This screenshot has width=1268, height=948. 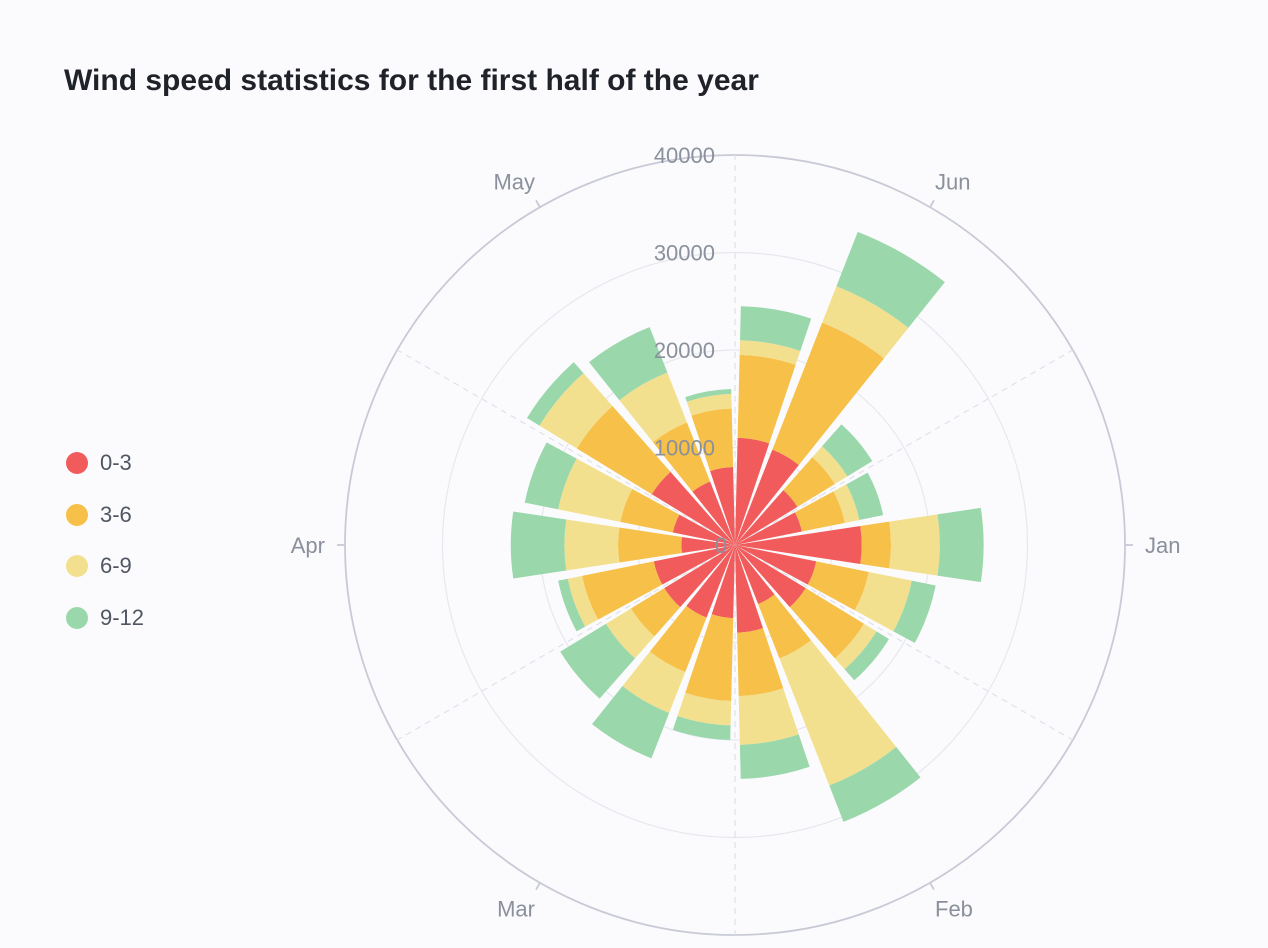 I want to click on category-label-mar: Mar, so click(x=516, y=909).